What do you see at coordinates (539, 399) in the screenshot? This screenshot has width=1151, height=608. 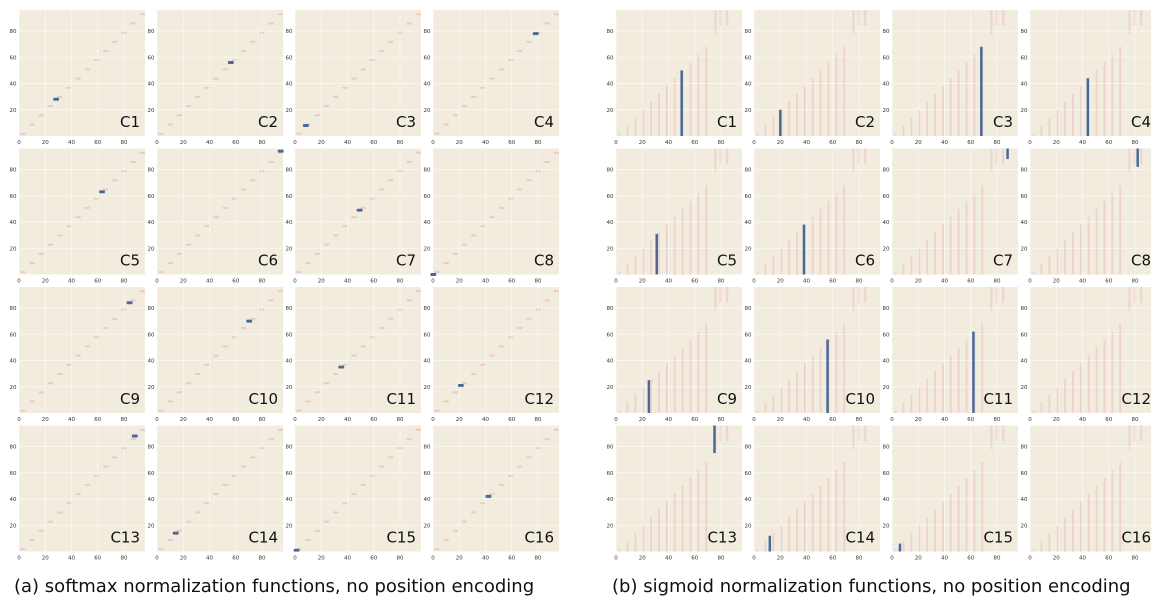 I see `subplot-label: C12` at bounding box center [539, 399].